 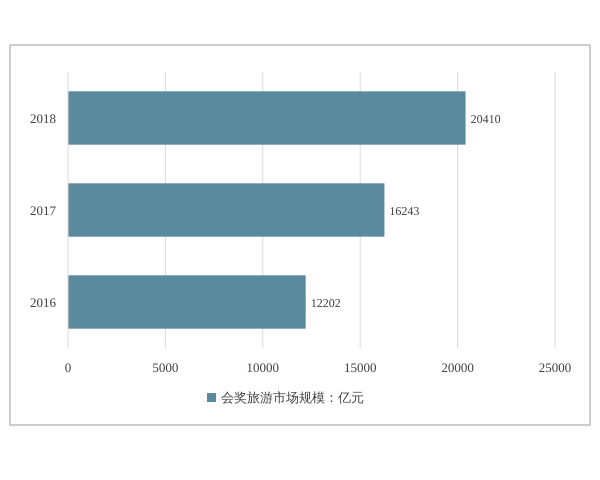 I want to click on x-tick-label: 0, so click(x=68, y=367).